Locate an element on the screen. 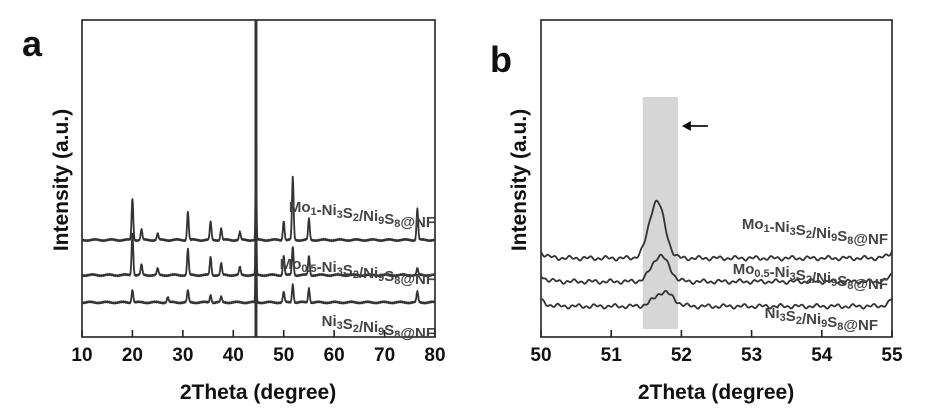 The image size is (925, 417). panel-b-arrow-head is located at coordinates (686, 126).